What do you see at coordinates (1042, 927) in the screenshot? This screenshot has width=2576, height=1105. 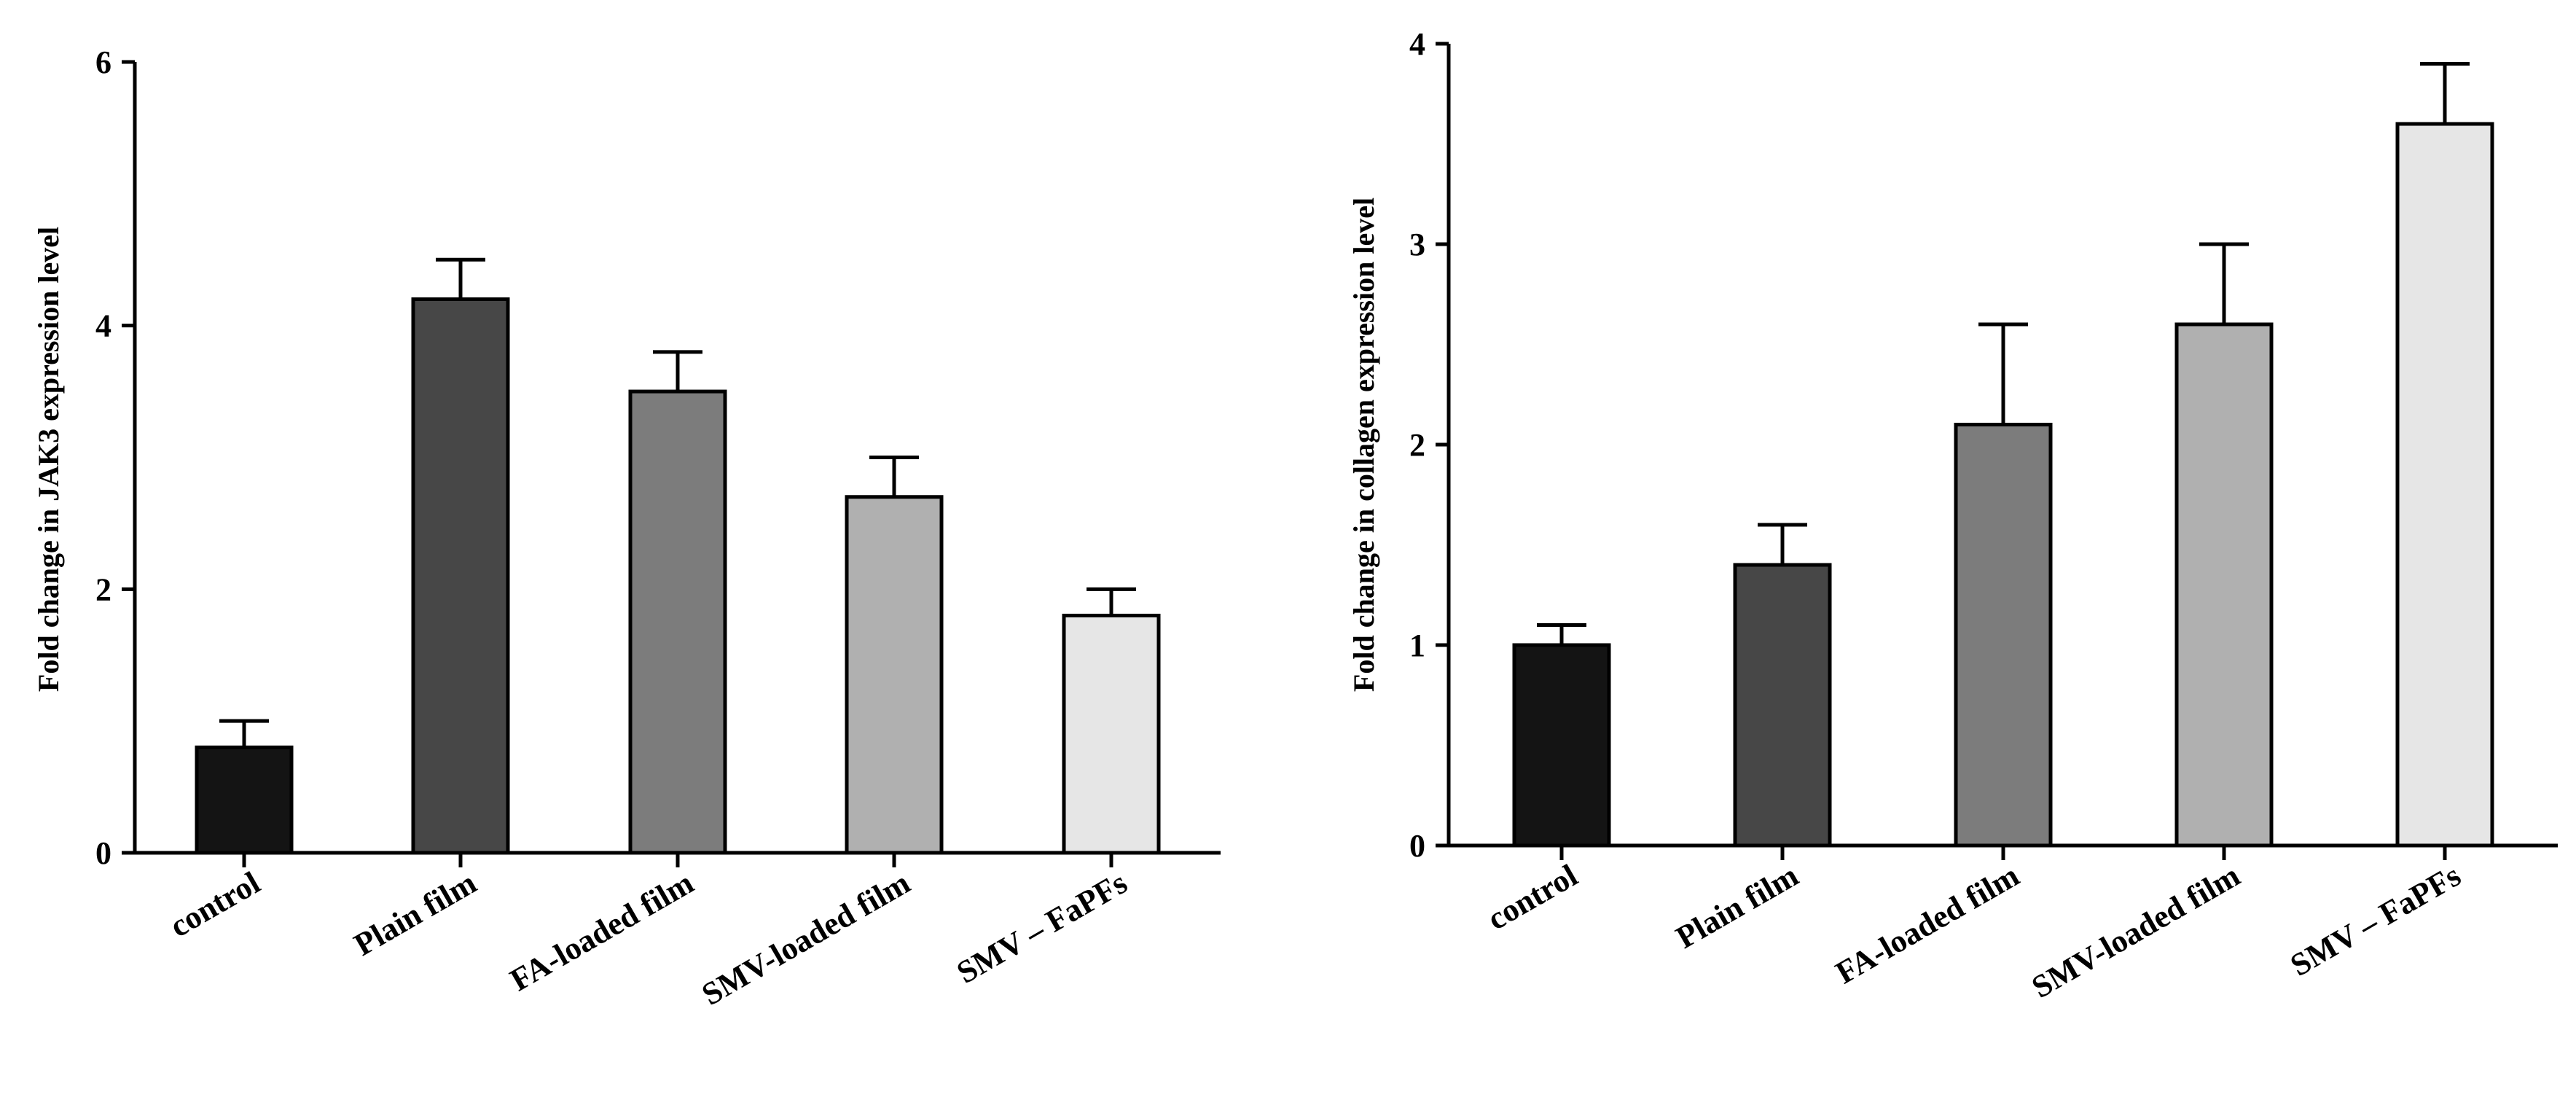 I see `jak3-x-tick-label: SMV – FaPFs` at bounding box center [1042, 927].